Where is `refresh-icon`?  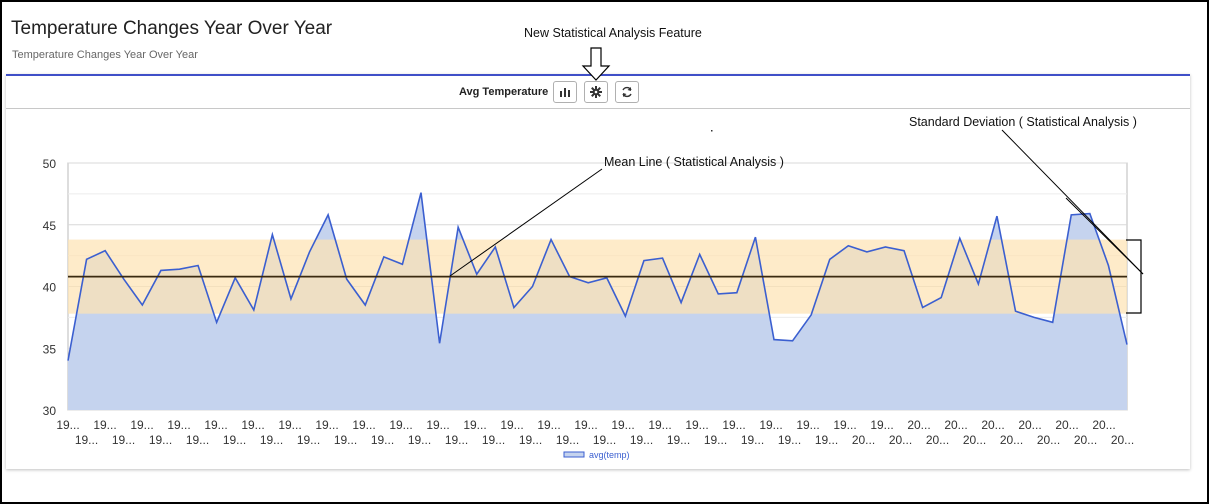 refresh-icon is located at coordinates (627, 92).